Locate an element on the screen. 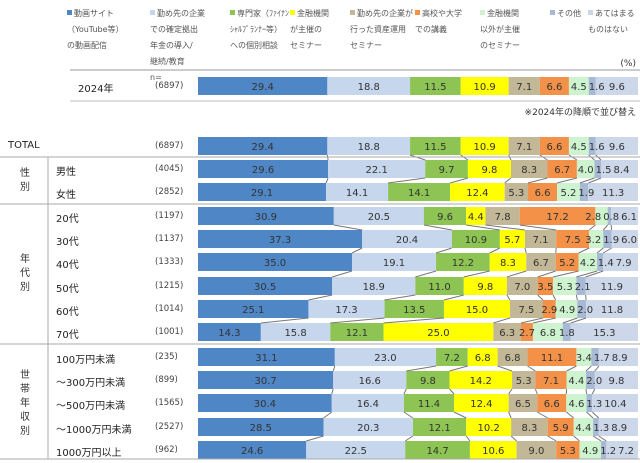 This screenshot has width=640, height=463. data-label: 11.8 is located at coordinates (612, 310).